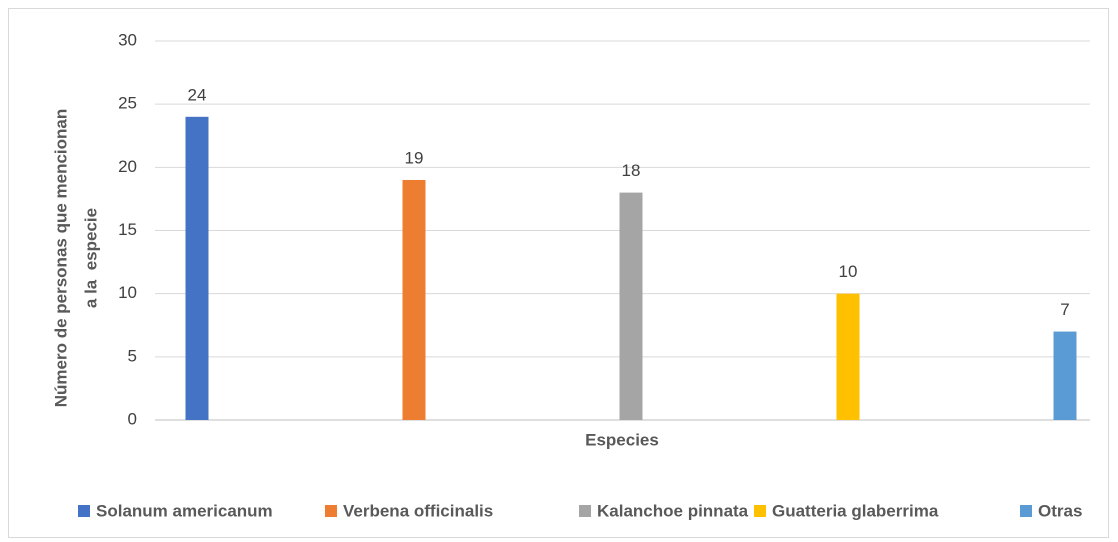 This screenshot has height=542, width=1118. I want to click on y-tick-label: 25, so click(127, 103).